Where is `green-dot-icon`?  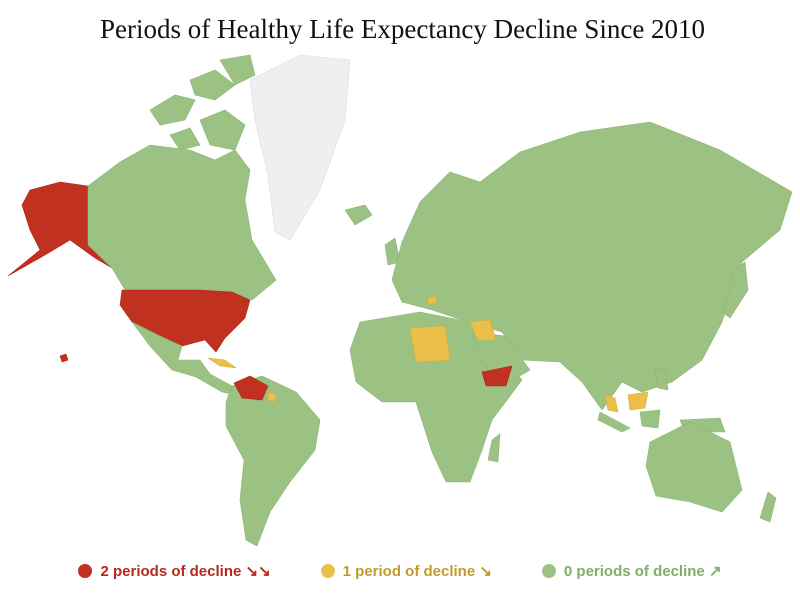 green-dot-icon is located at coordinates (548, 571).